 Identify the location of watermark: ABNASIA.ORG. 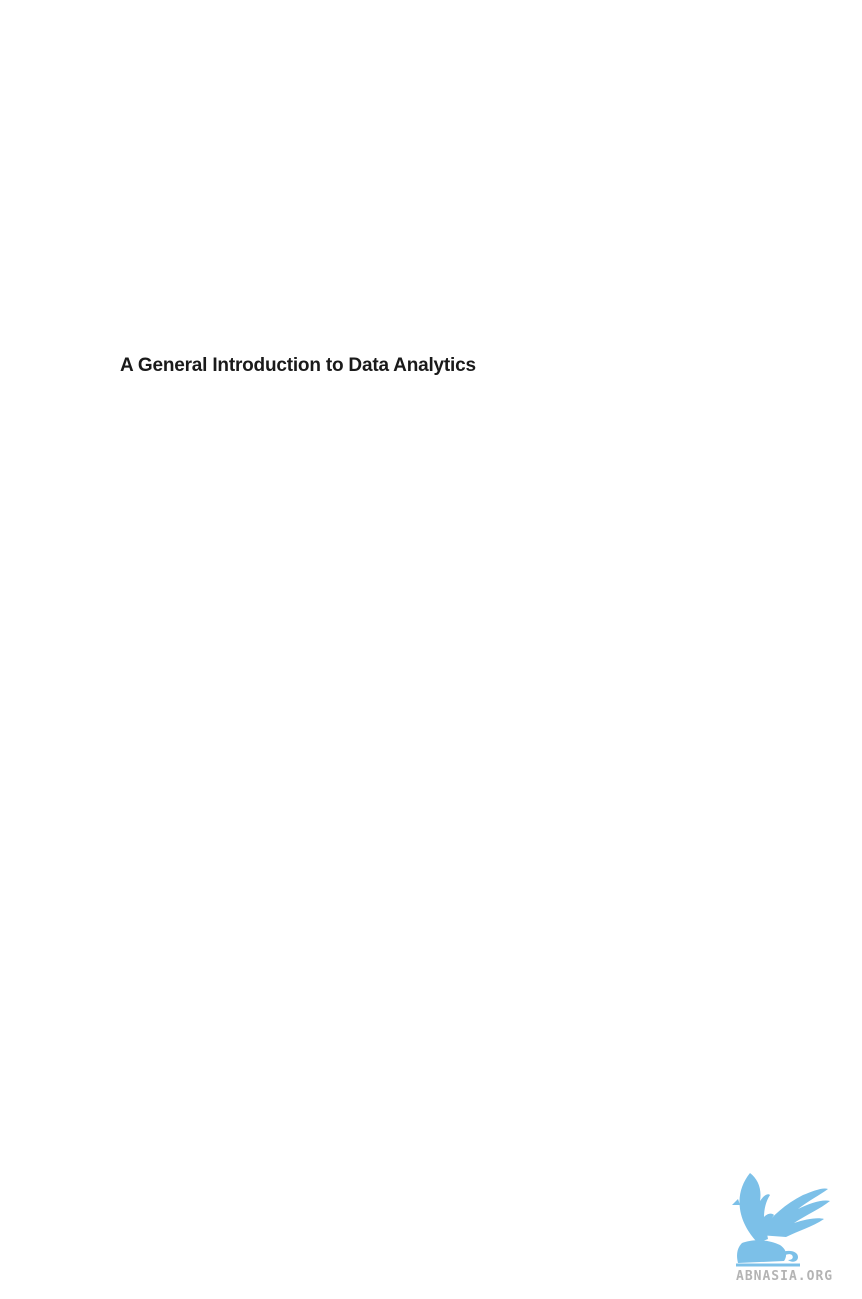
(794, 1230).